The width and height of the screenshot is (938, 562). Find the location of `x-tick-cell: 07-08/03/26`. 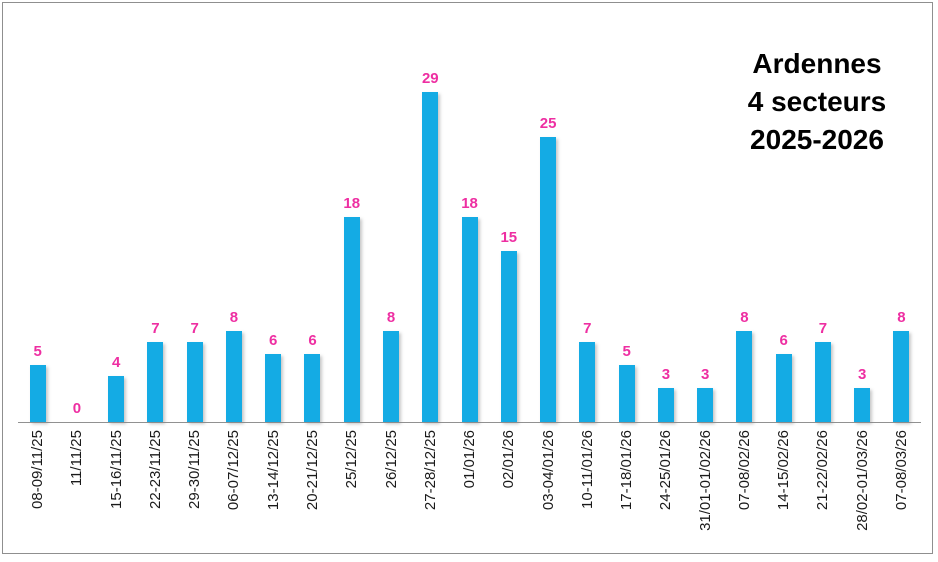

x-tick-cell: 07-08/03/26 is located at coordinates (901, 477).